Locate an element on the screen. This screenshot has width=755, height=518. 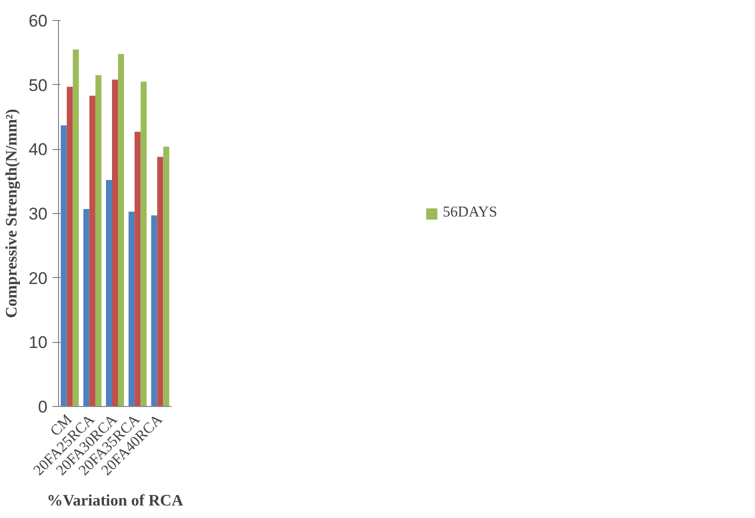
y-tick-label: 60 is located at coordinates (38, 21).